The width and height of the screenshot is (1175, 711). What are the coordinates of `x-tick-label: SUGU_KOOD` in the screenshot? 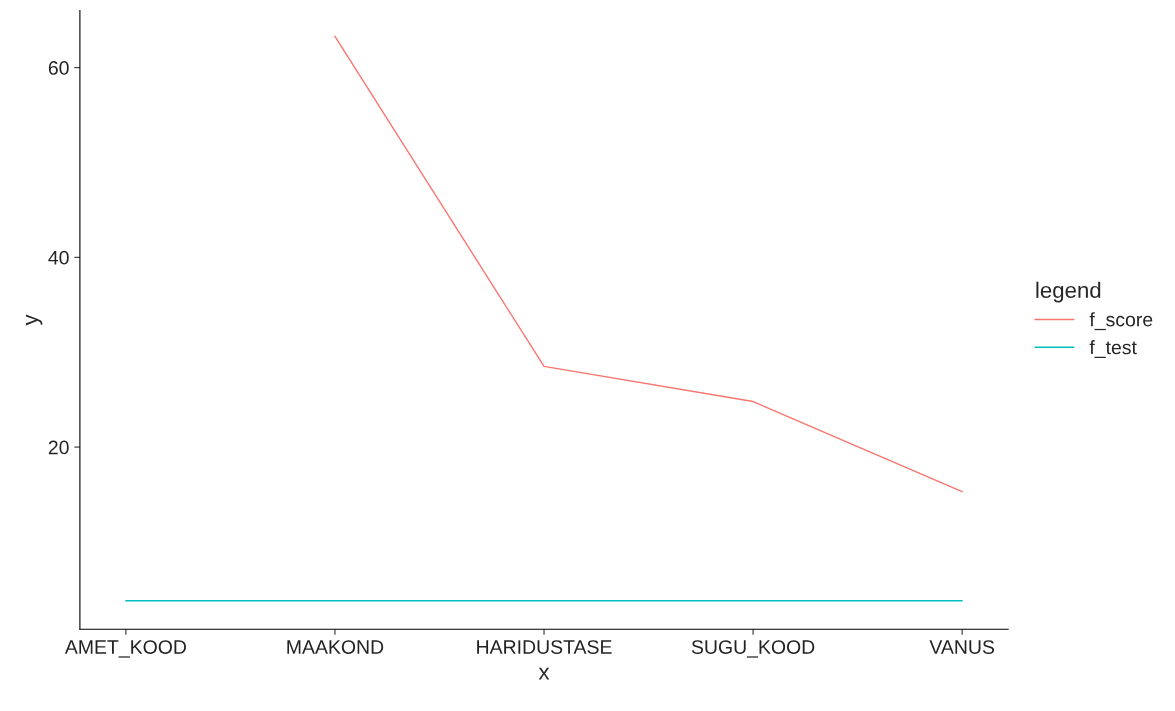 It's located at (753, 649).